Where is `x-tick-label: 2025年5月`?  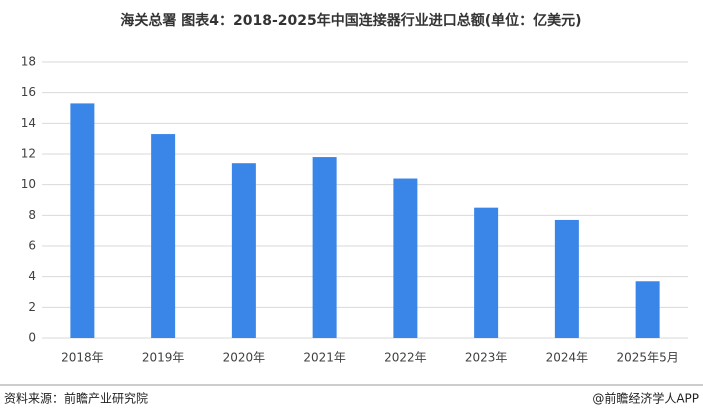
x-tick-label: 2025年5月 is located at coordinates (648, 358).